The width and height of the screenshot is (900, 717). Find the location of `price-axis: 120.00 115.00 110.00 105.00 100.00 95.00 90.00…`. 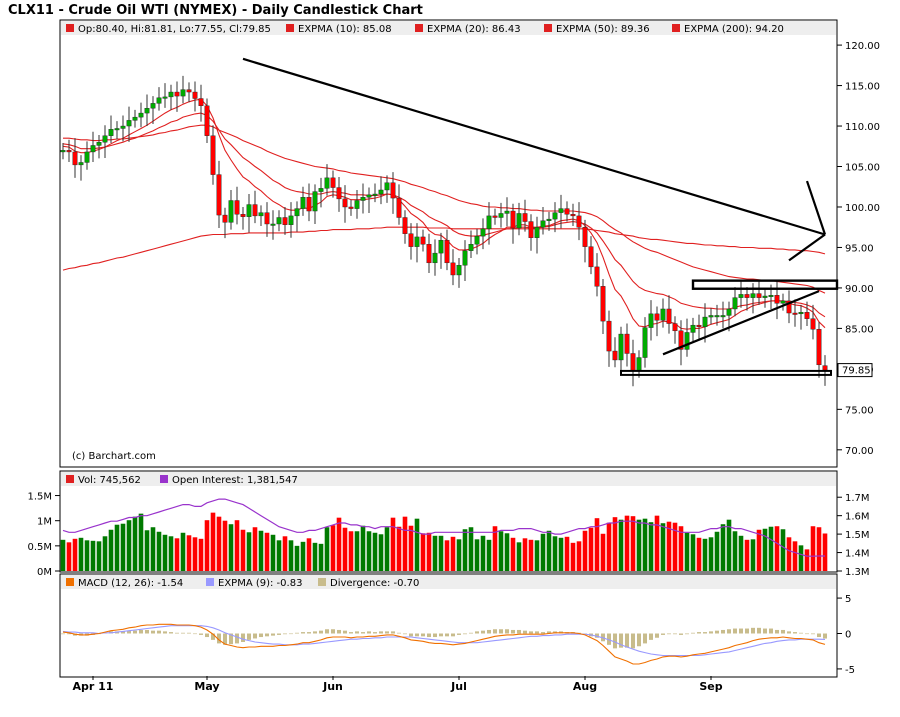

price-axis: 120.00 115.00 110.00 105.00 100.00 95.00 90.00… is located at coordinates (858, 249).